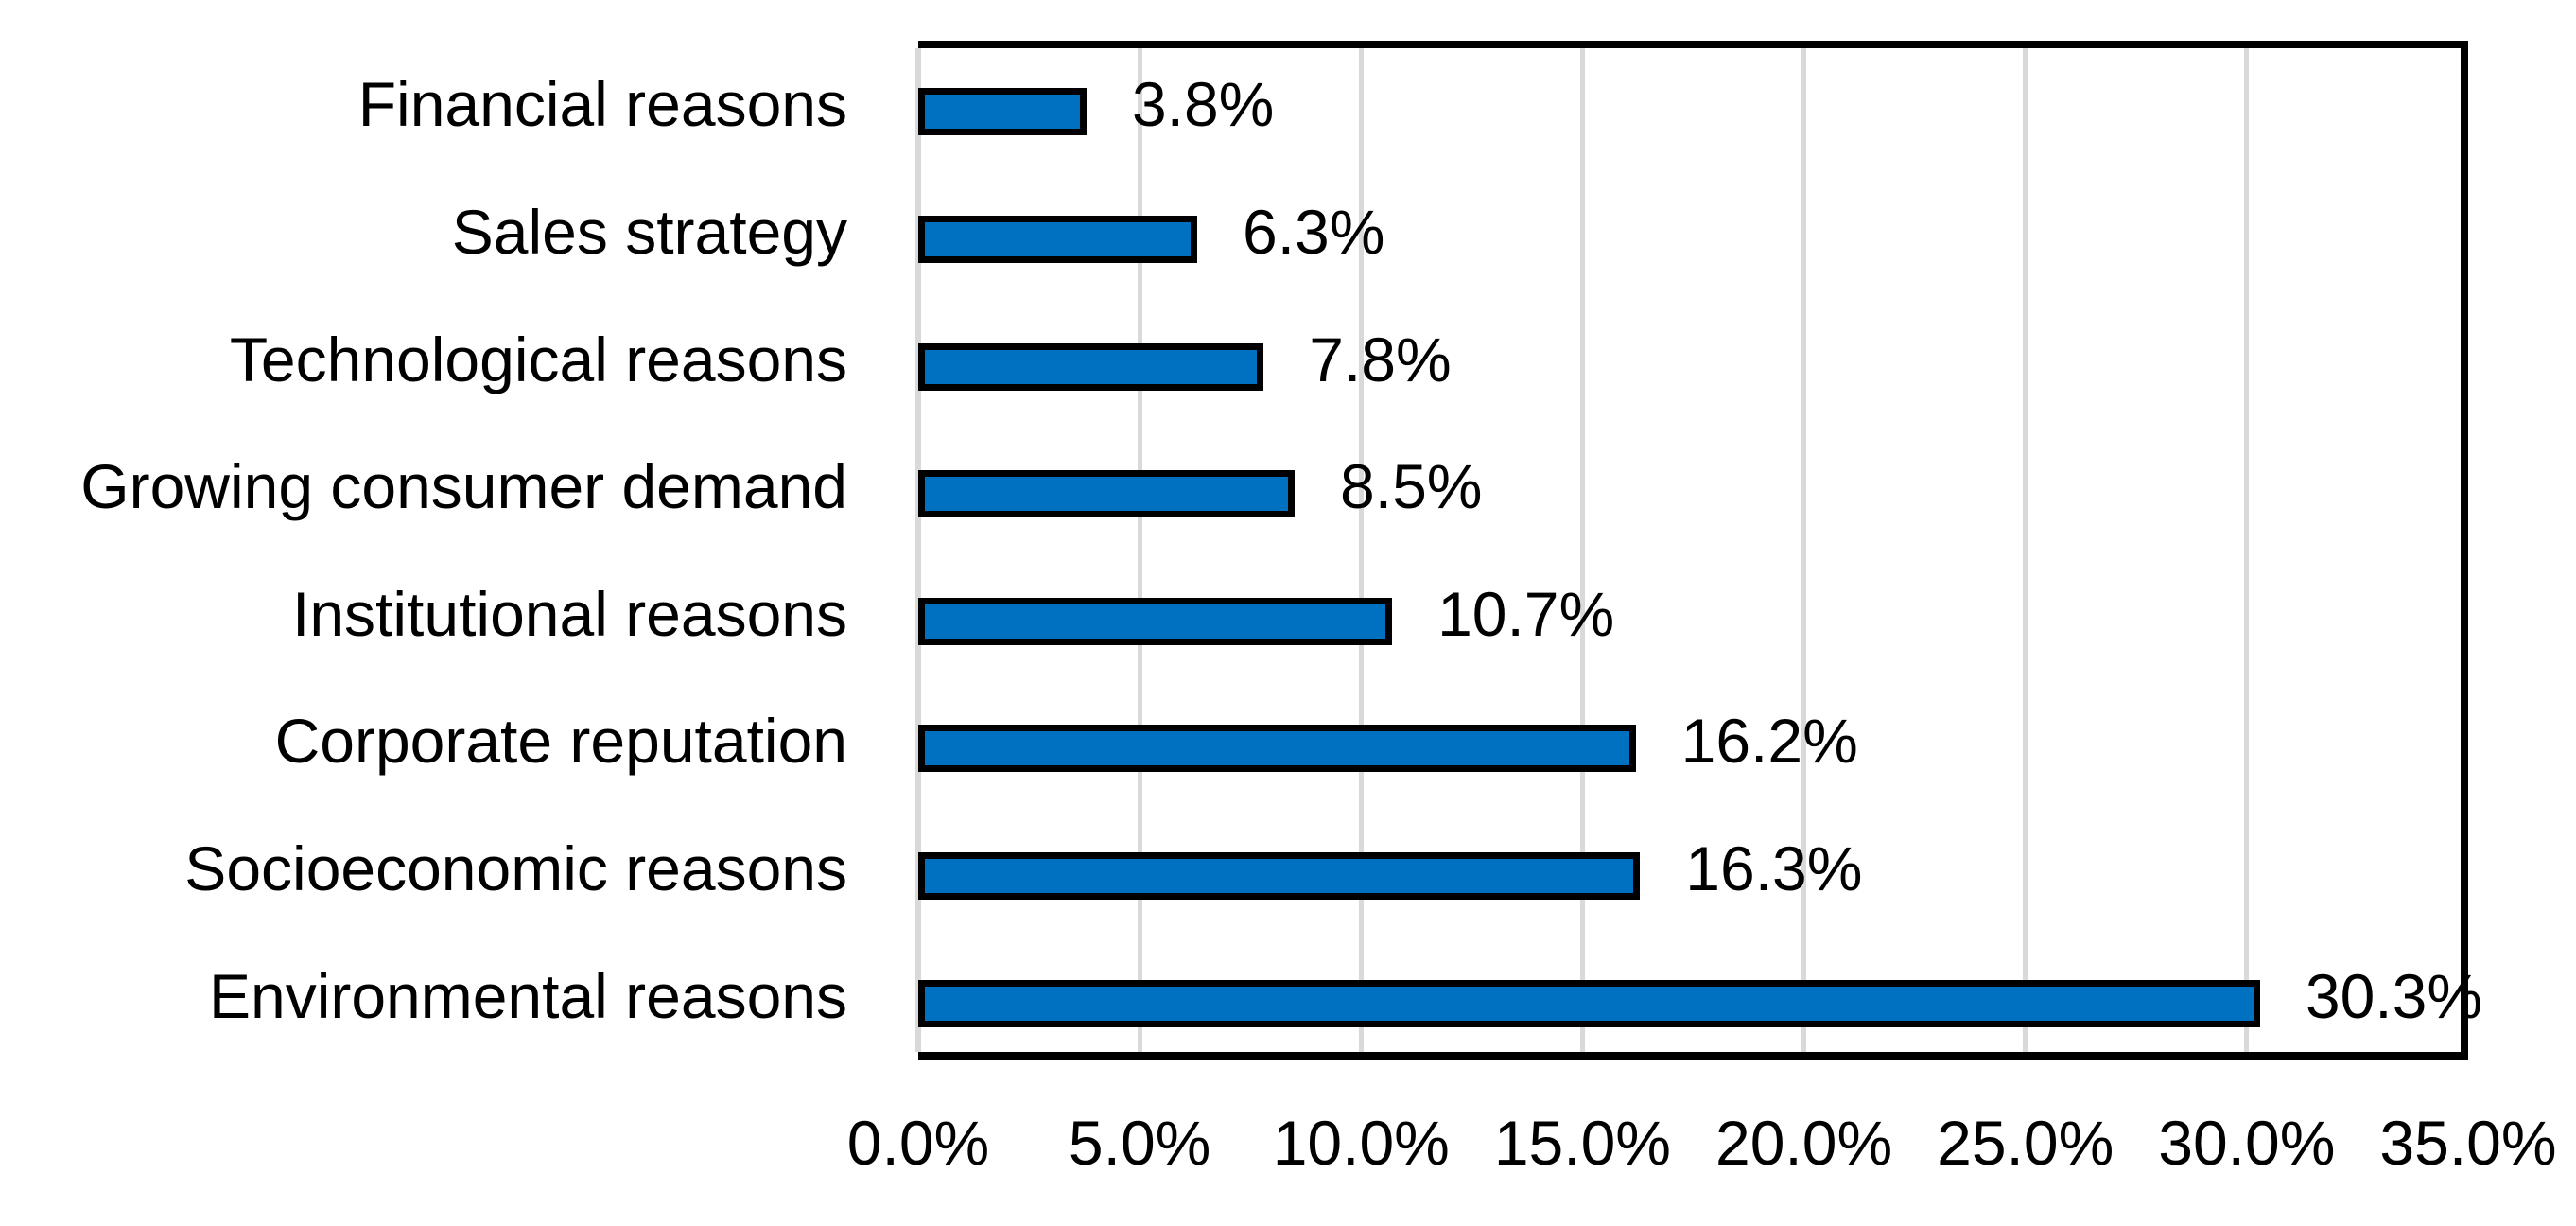 The width and height of the screenshot is (2576, 1226). Describe the element at coordinates (1411, 487) in the screenshot. I see `bar-value-label: 8.5%` at that location.